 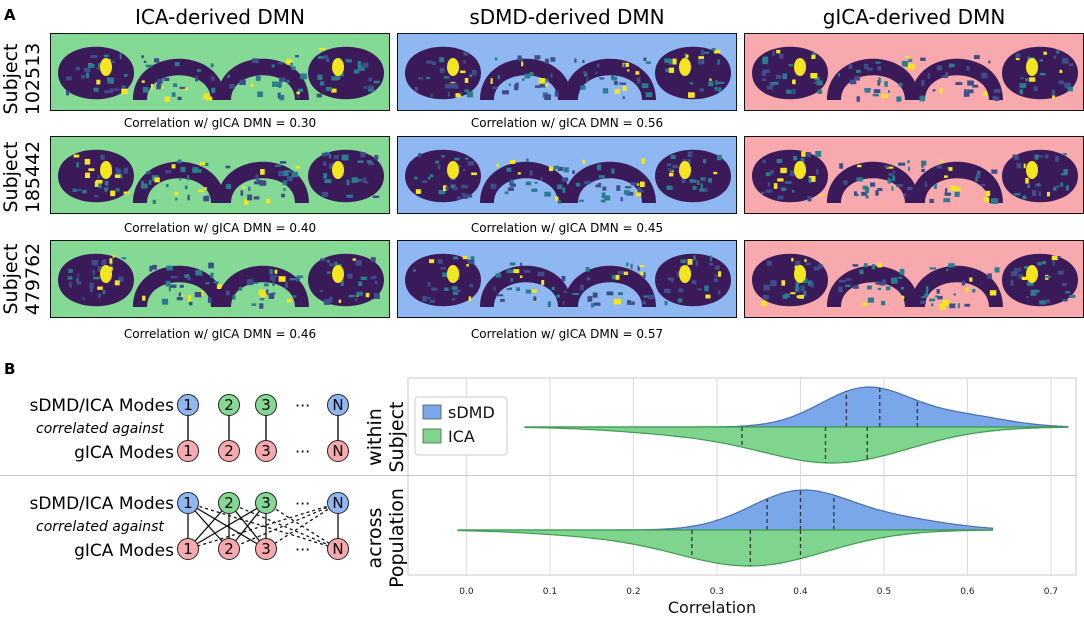 What do you see at coordinates (967, 592) in the screenshot?
I see `x-tick-label: 0.6` at bounding box center [967, 592].